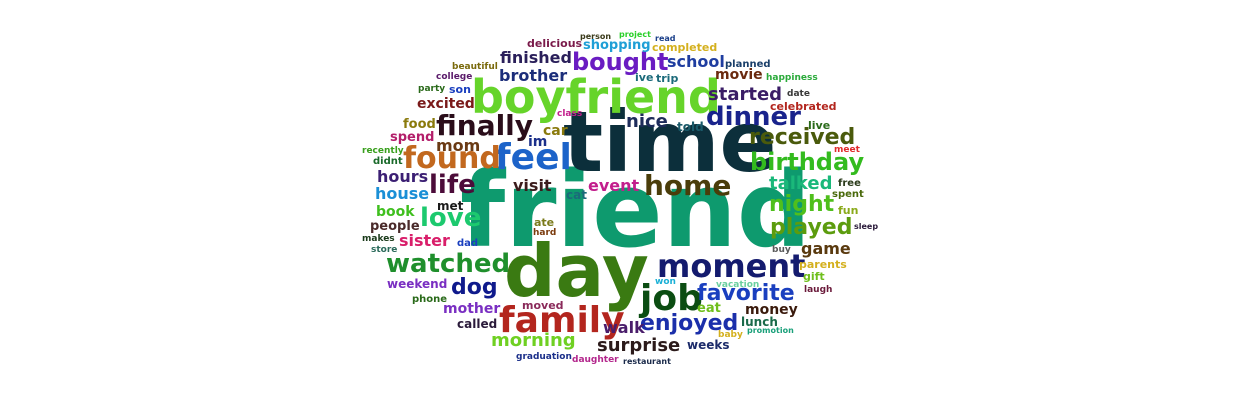 This screenshot has height=400, width=1239. What do you see at coordinates (739, 75) in the screenshot?
I see `word-movie: movie` at bounding box center [739, 75].